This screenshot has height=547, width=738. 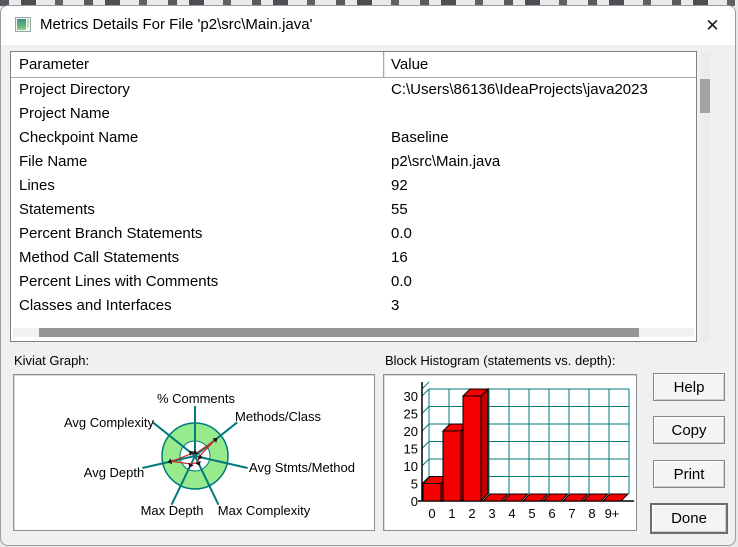 I want to click on app-icon, so click(x=23, y=24).